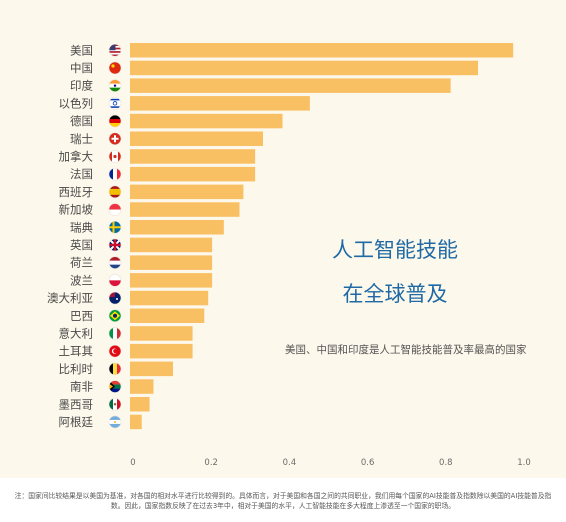  I want to click on singapore-flag-icon, so click(115, 209).